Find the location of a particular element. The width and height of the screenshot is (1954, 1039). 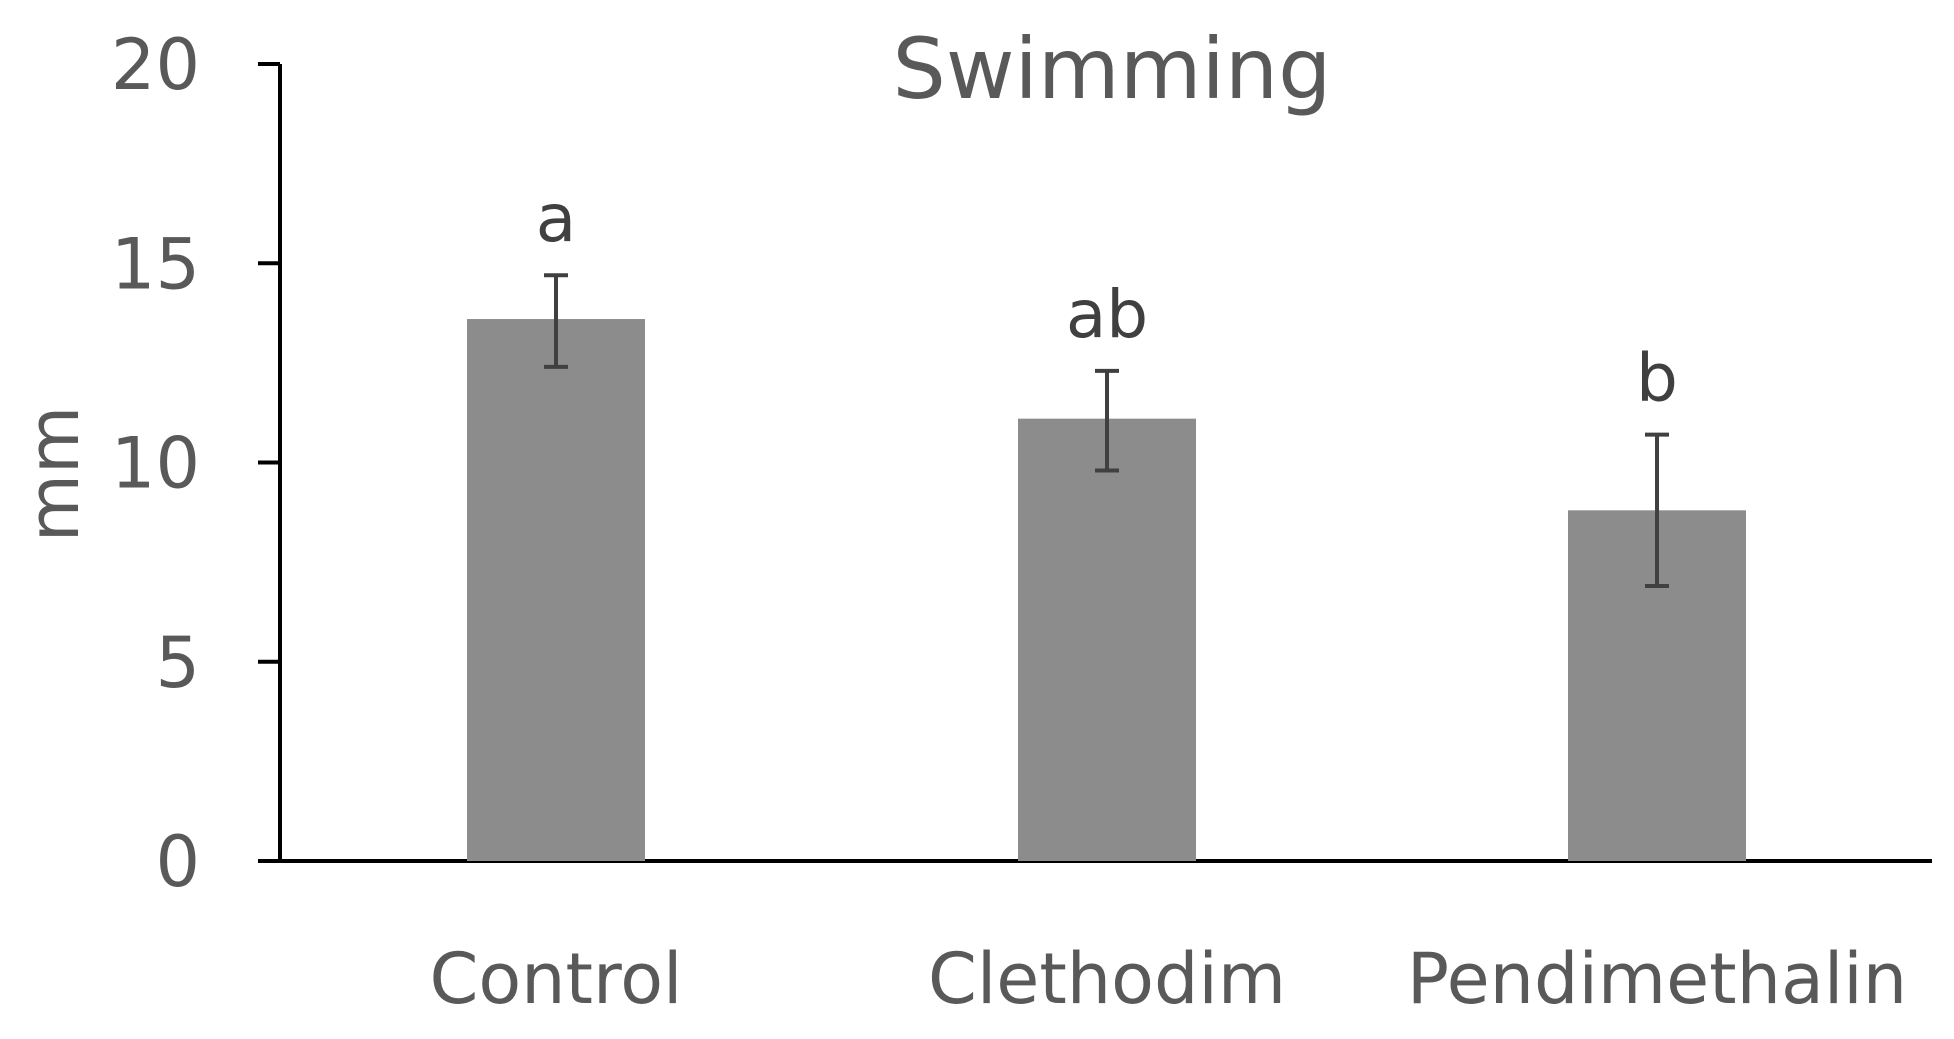

significance-label-pendimethalin: b is located at coordinates (1657, 378).